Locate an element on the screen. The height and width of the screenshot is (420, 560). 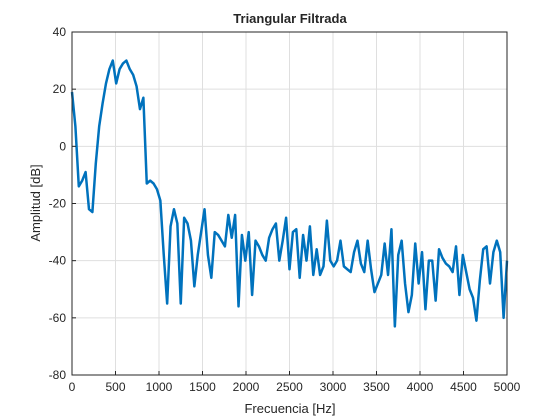
x-tick-label: 1500 is located at coordinates (202, 387).